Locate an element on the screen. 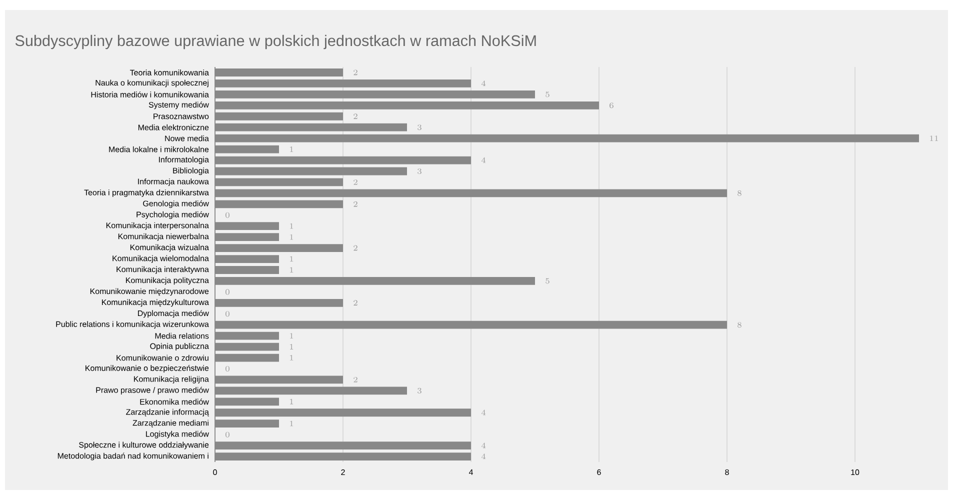  y-tick-label: Bibliologia is located at coordinates (191, 171).